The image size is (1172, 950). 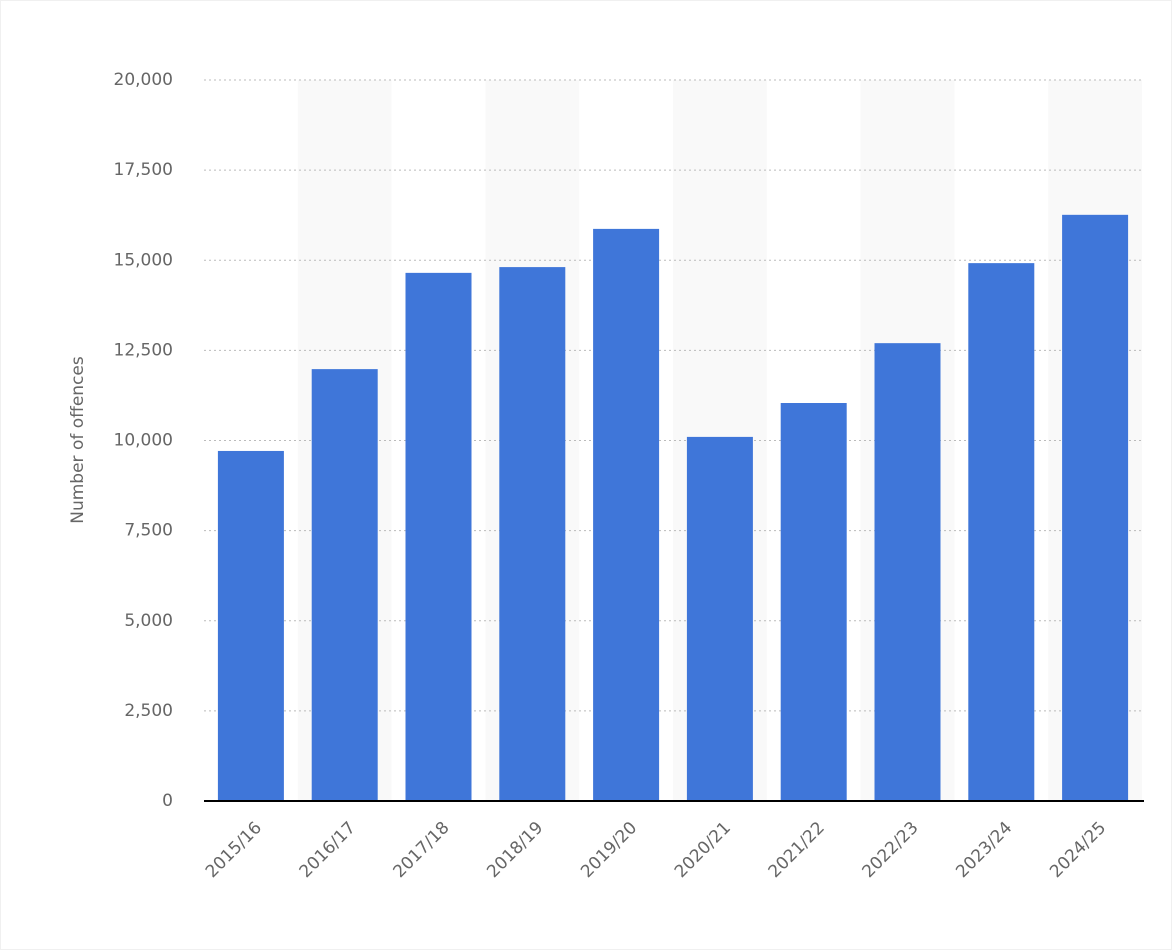 I want to click on y-tick-label: 12,500, so click(x=143, y=350).